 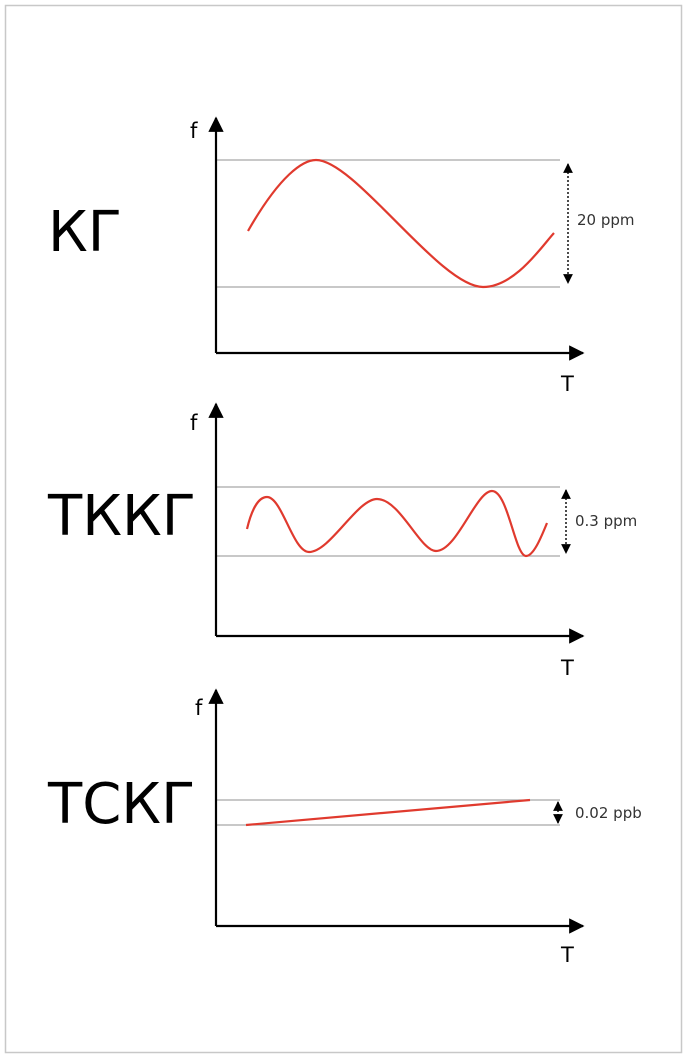 What do you see at coordinates (121, 516) in the screenshot?
I see `panel-title: ТККГ` at bounding box center [121, 516].